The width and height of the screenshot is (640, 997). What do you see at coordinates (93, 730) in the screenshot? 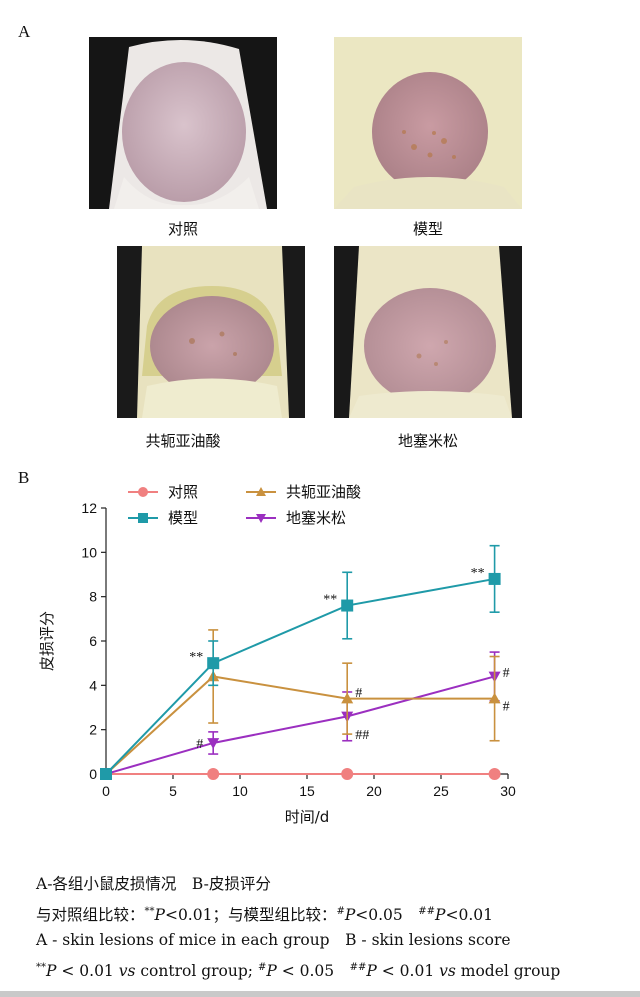
I see `y-tick-label: 2` at bounding box center [93, 730].